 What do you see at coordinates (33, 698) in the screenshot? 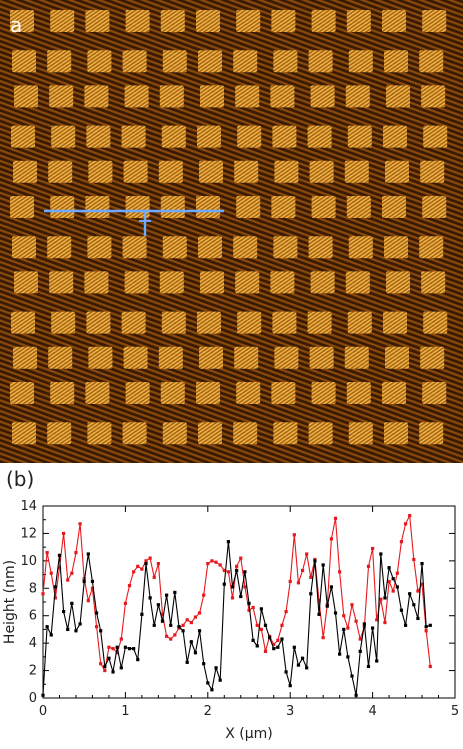
I see `y-tick-label: 0` at bounding box center [33, 698].